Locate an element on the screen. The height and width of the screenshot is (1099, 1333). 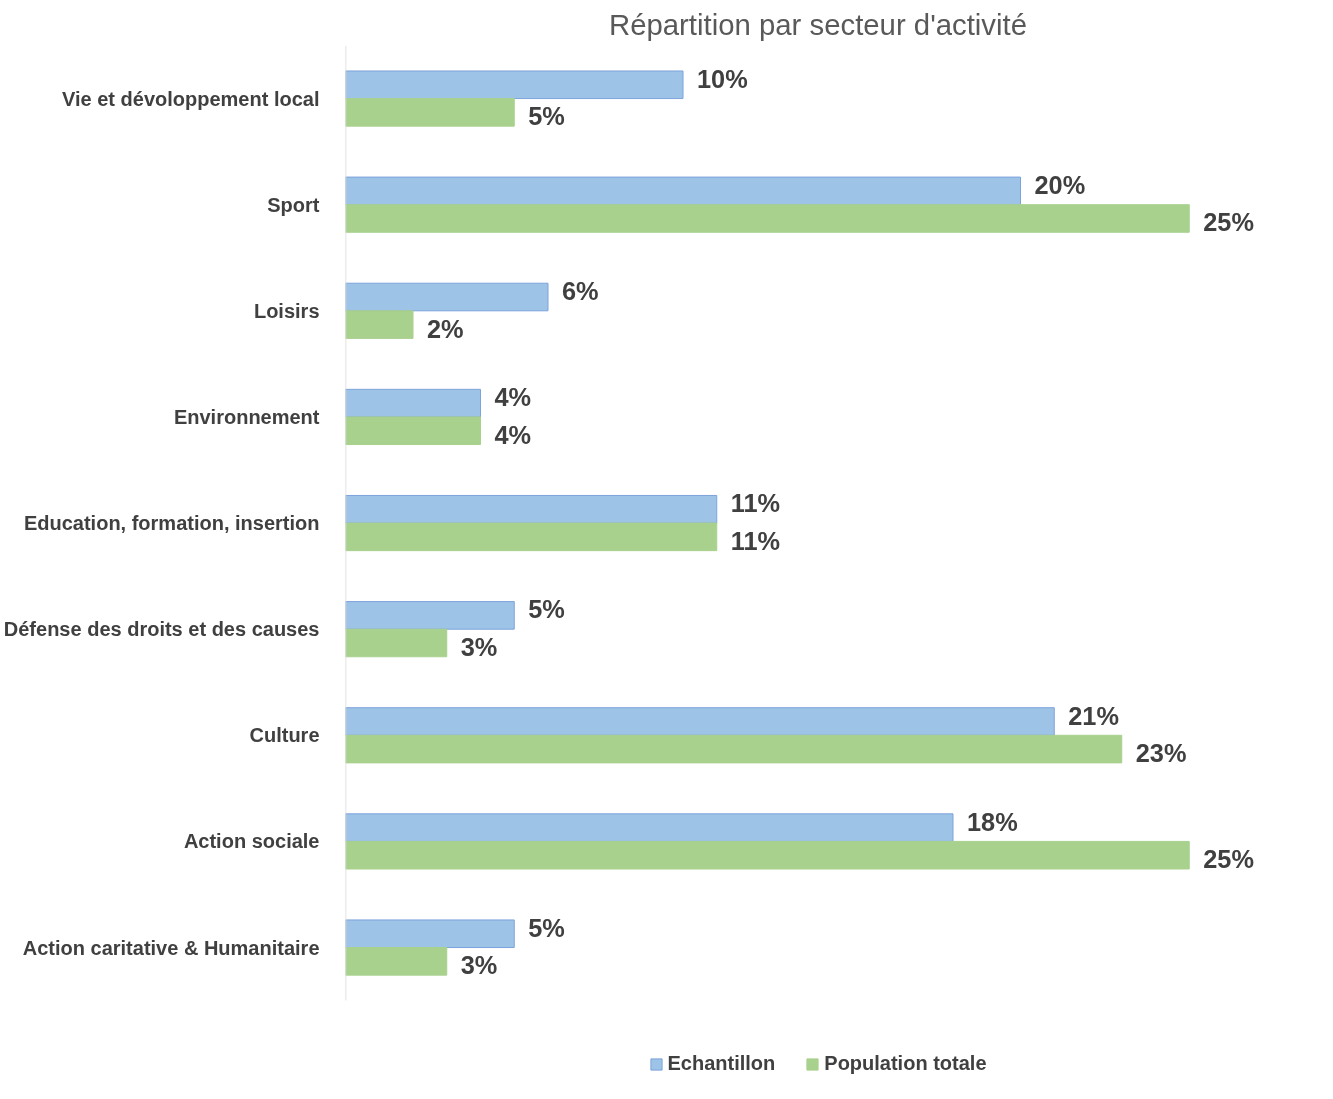
data-label: 21% is located at coordinates (1093, 715).